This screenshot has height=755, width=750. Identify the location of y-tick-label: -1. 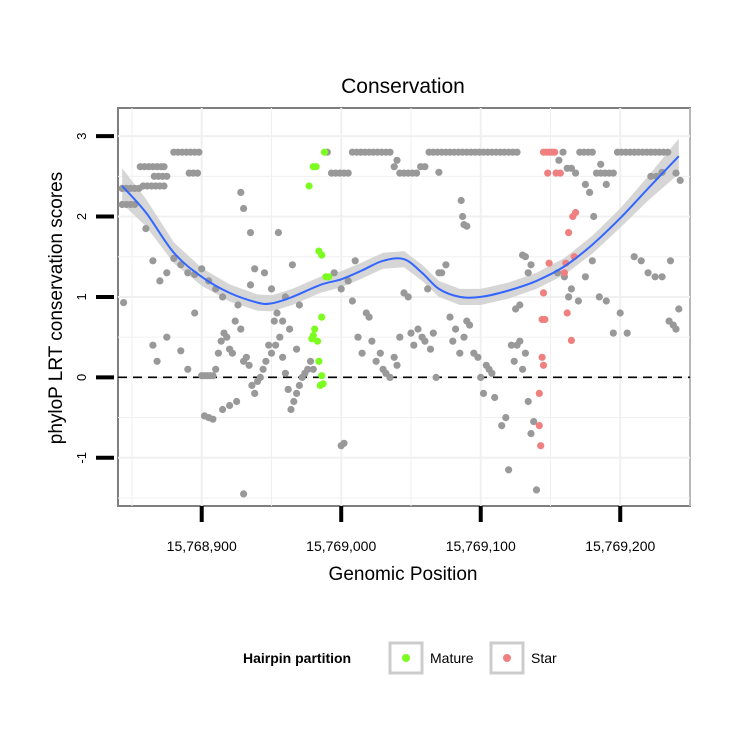
(81, 458).